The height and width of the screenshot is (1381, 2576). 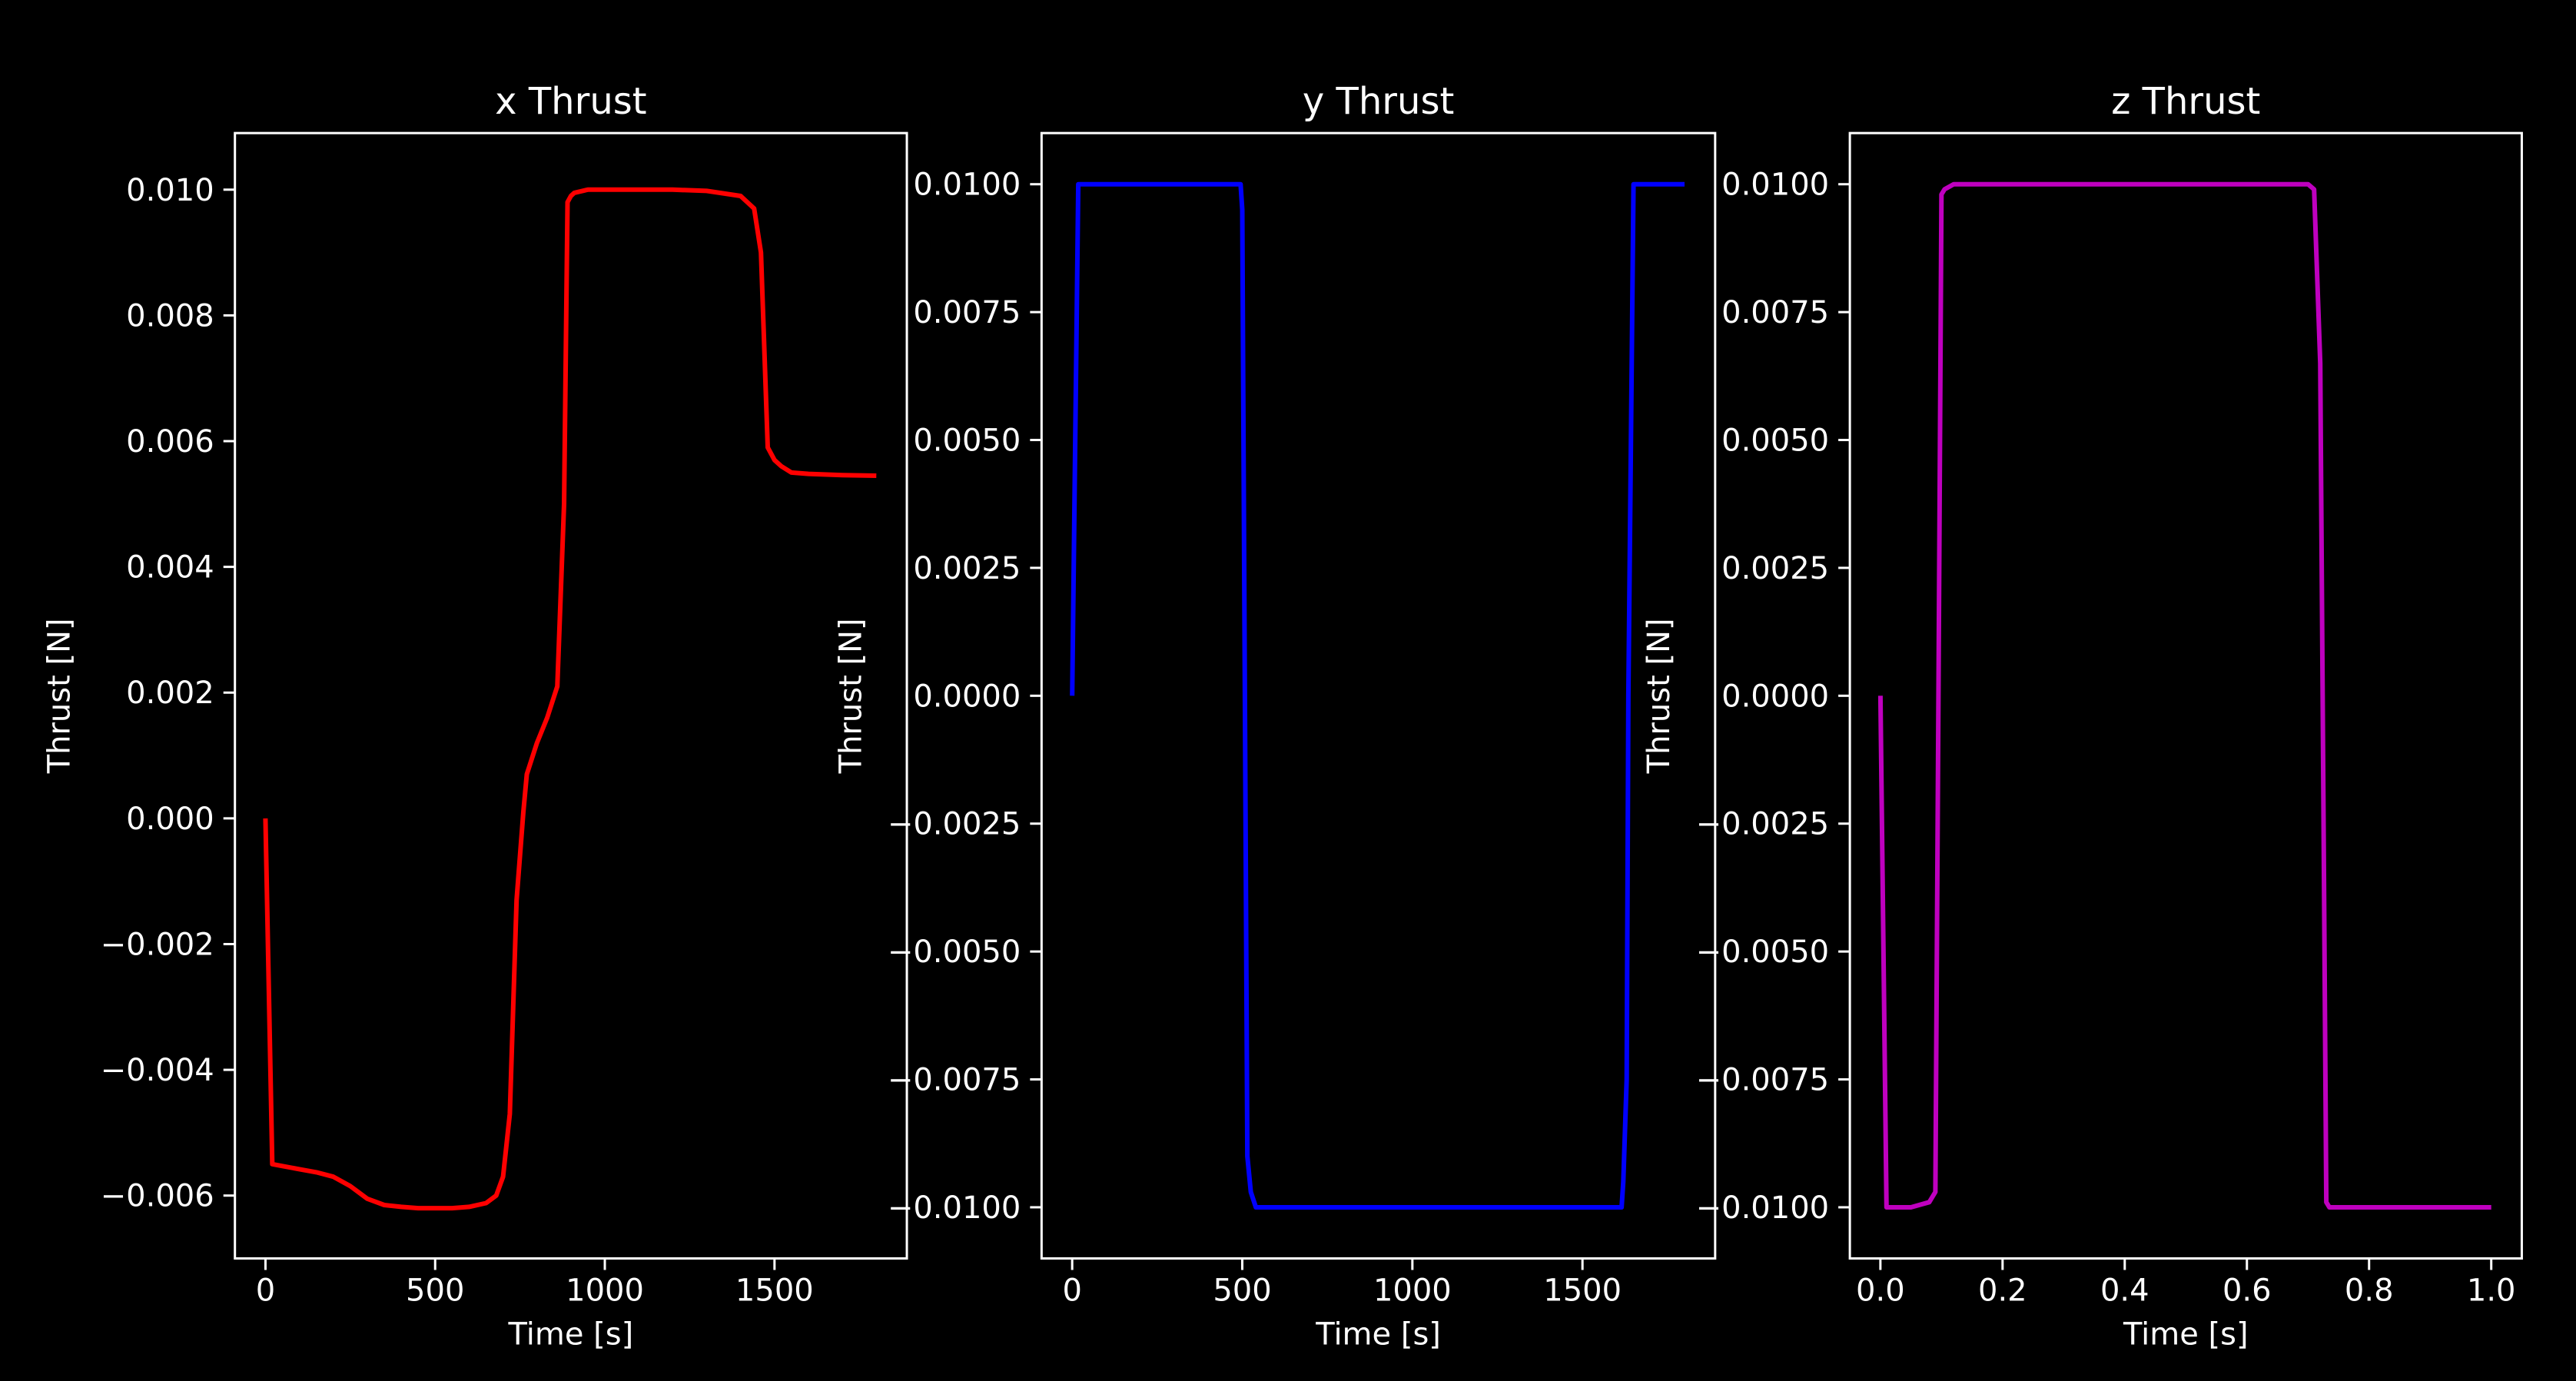 What do you see at coordinates (170, 190) in the screenshot?
I see `y-tick-label: 0.010` at bounding box center [170, 190].